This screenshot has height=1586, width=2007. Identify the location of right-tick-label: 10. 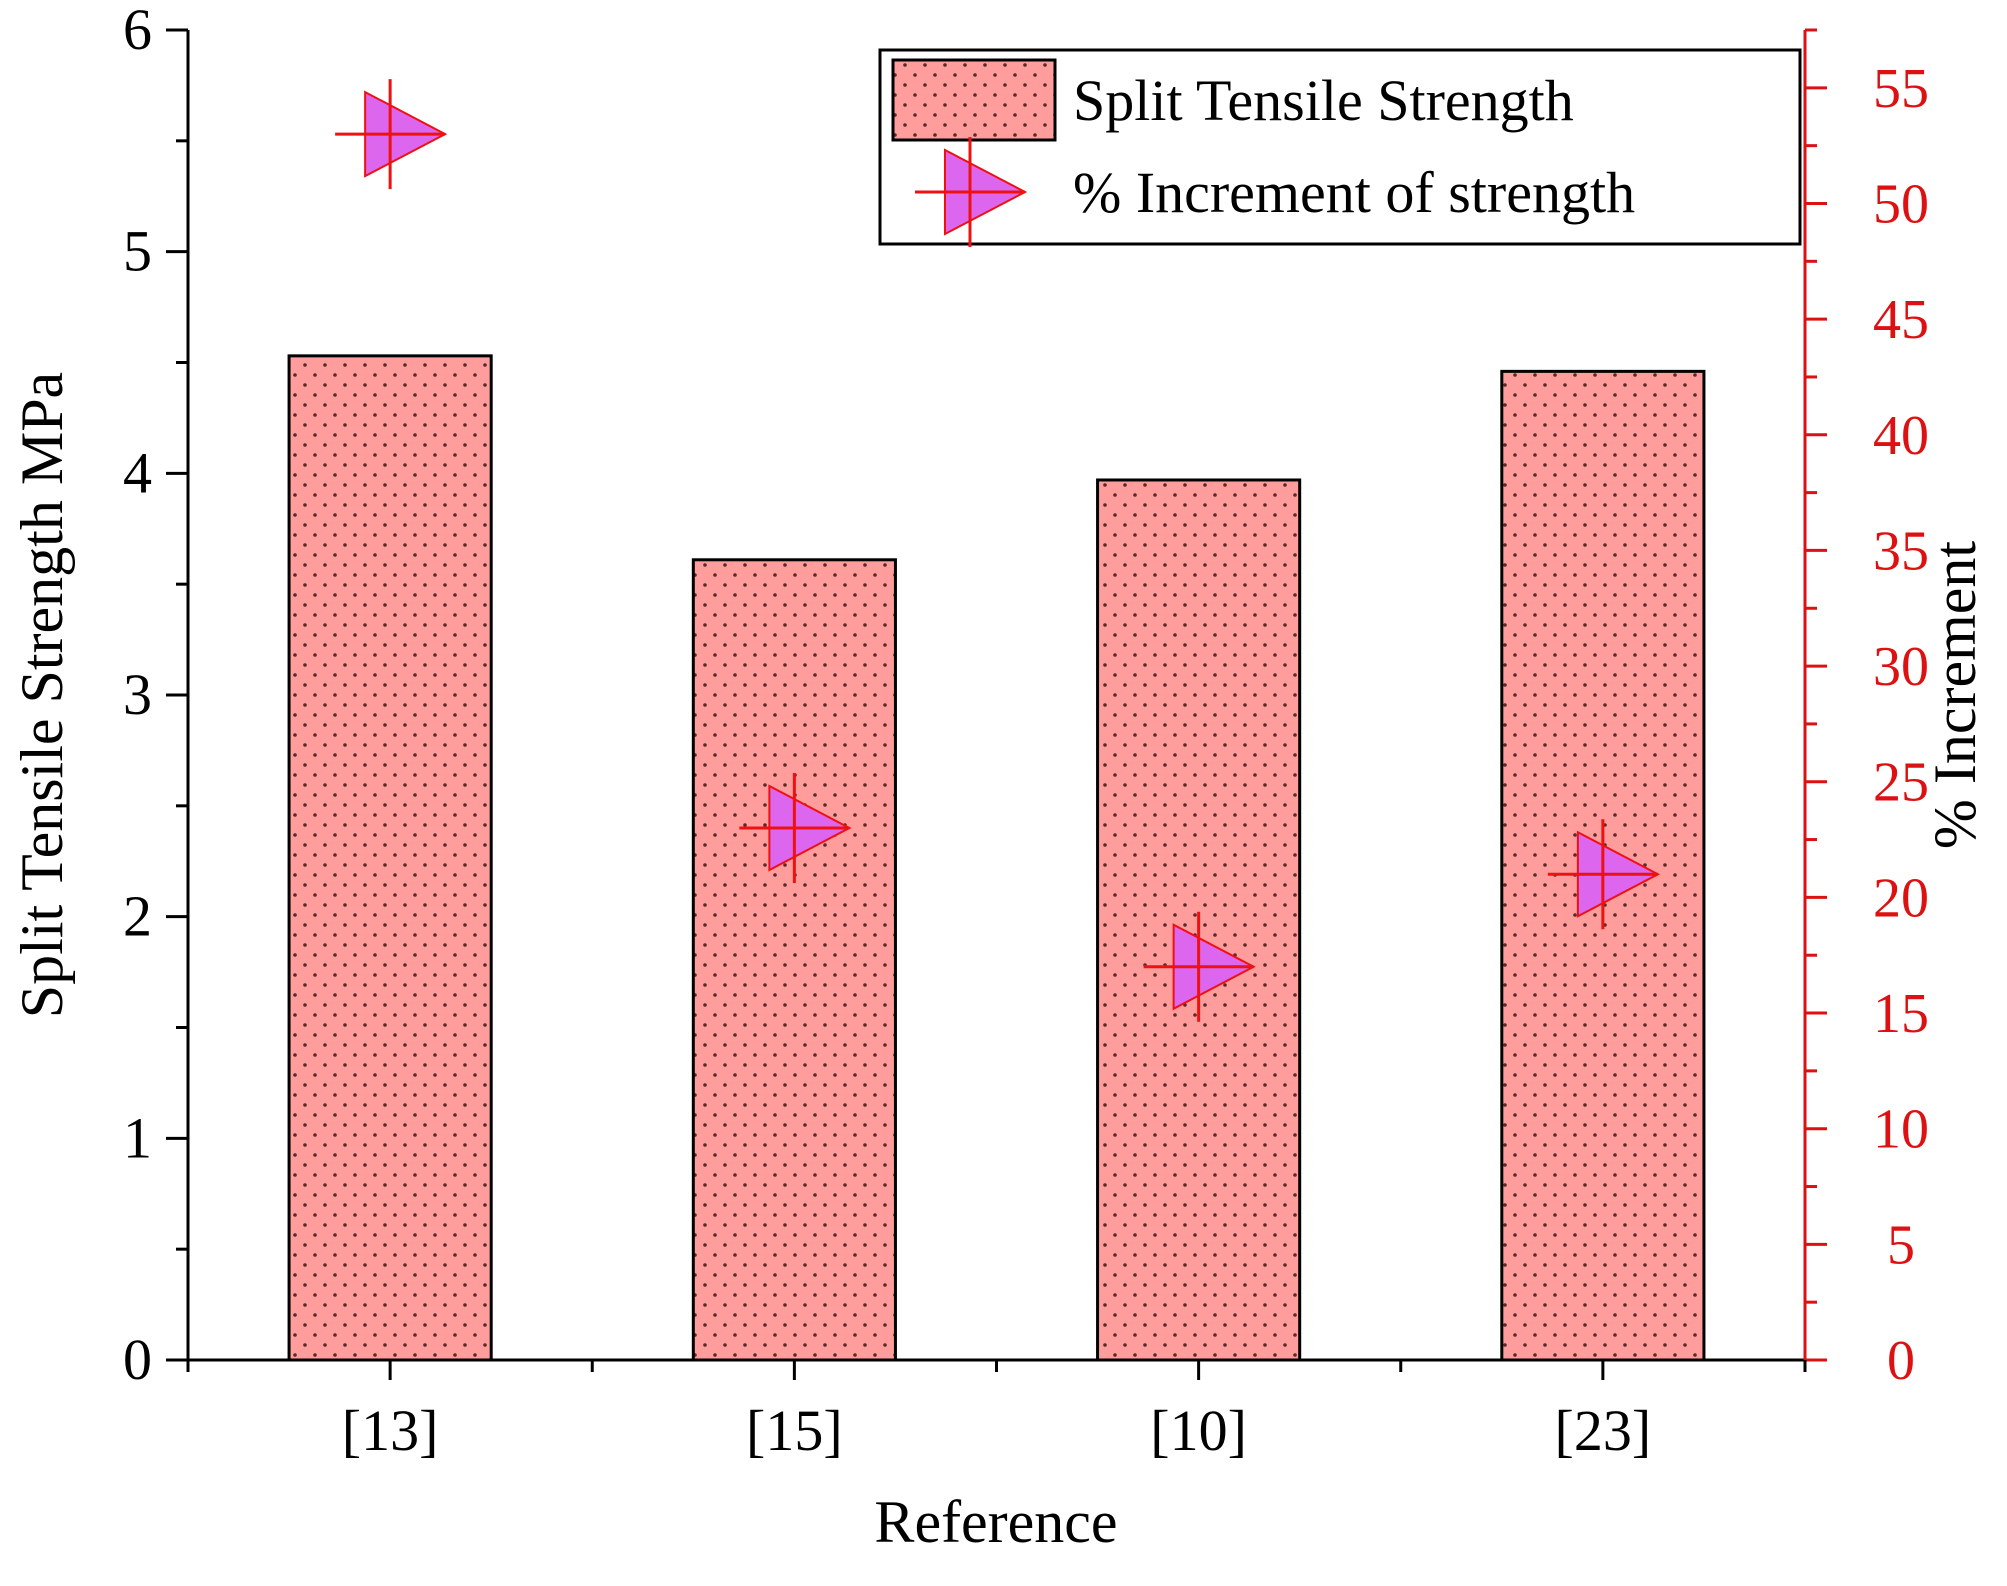
(1901, 1130).